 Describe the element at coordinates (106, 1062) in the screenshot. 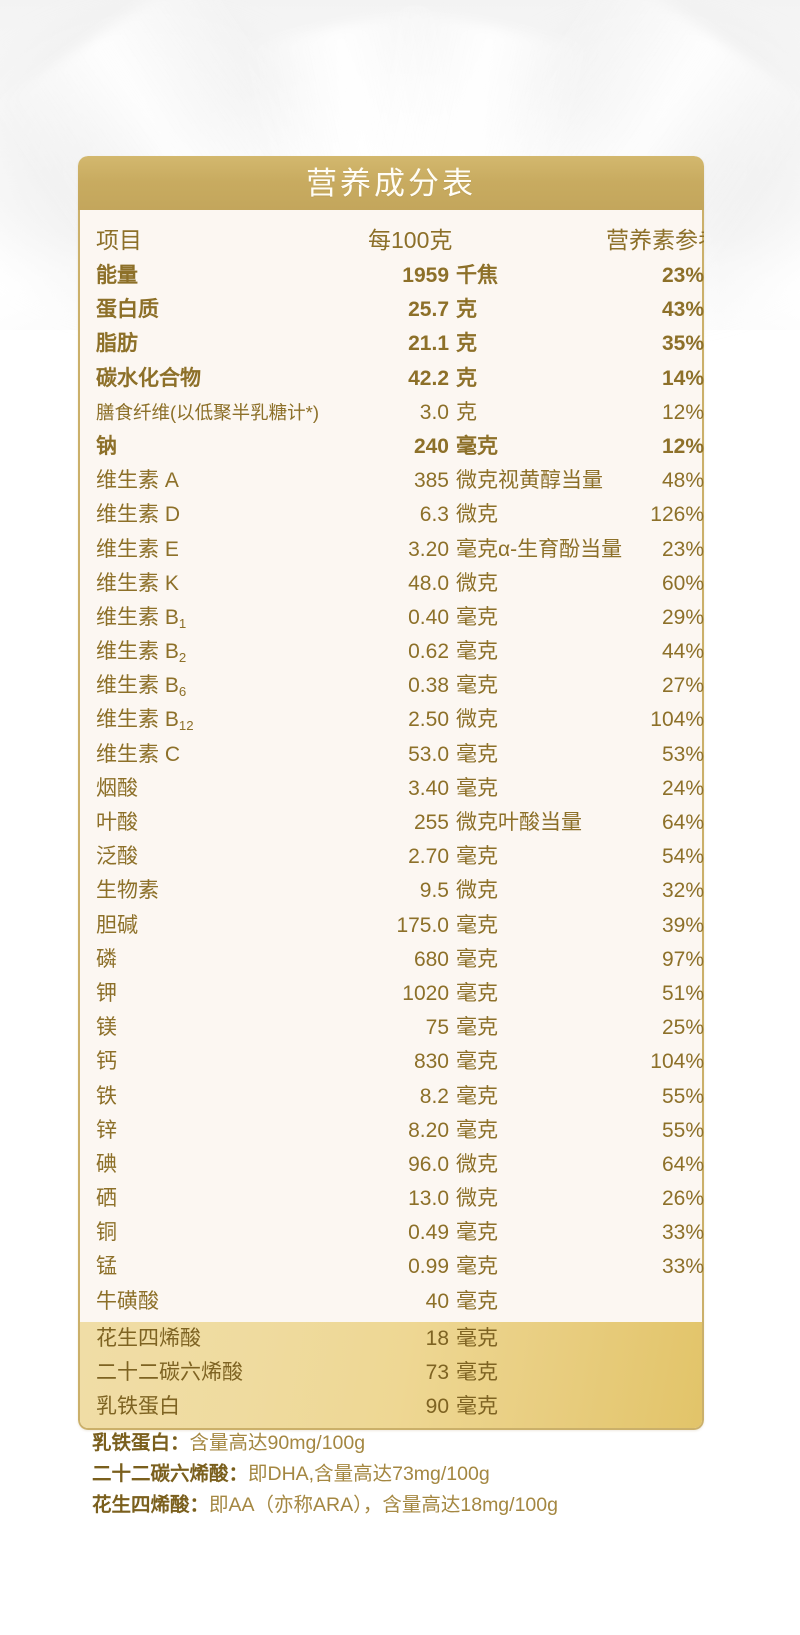

I see `nutrient-name: 钙` at that location.